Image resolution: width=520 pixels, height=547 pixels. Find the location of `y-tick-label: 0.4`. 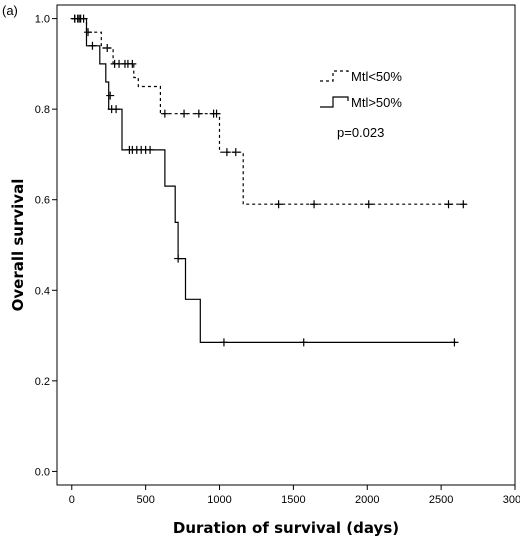

y-tick-label: 0.4 is located at coordinates (42, 291).